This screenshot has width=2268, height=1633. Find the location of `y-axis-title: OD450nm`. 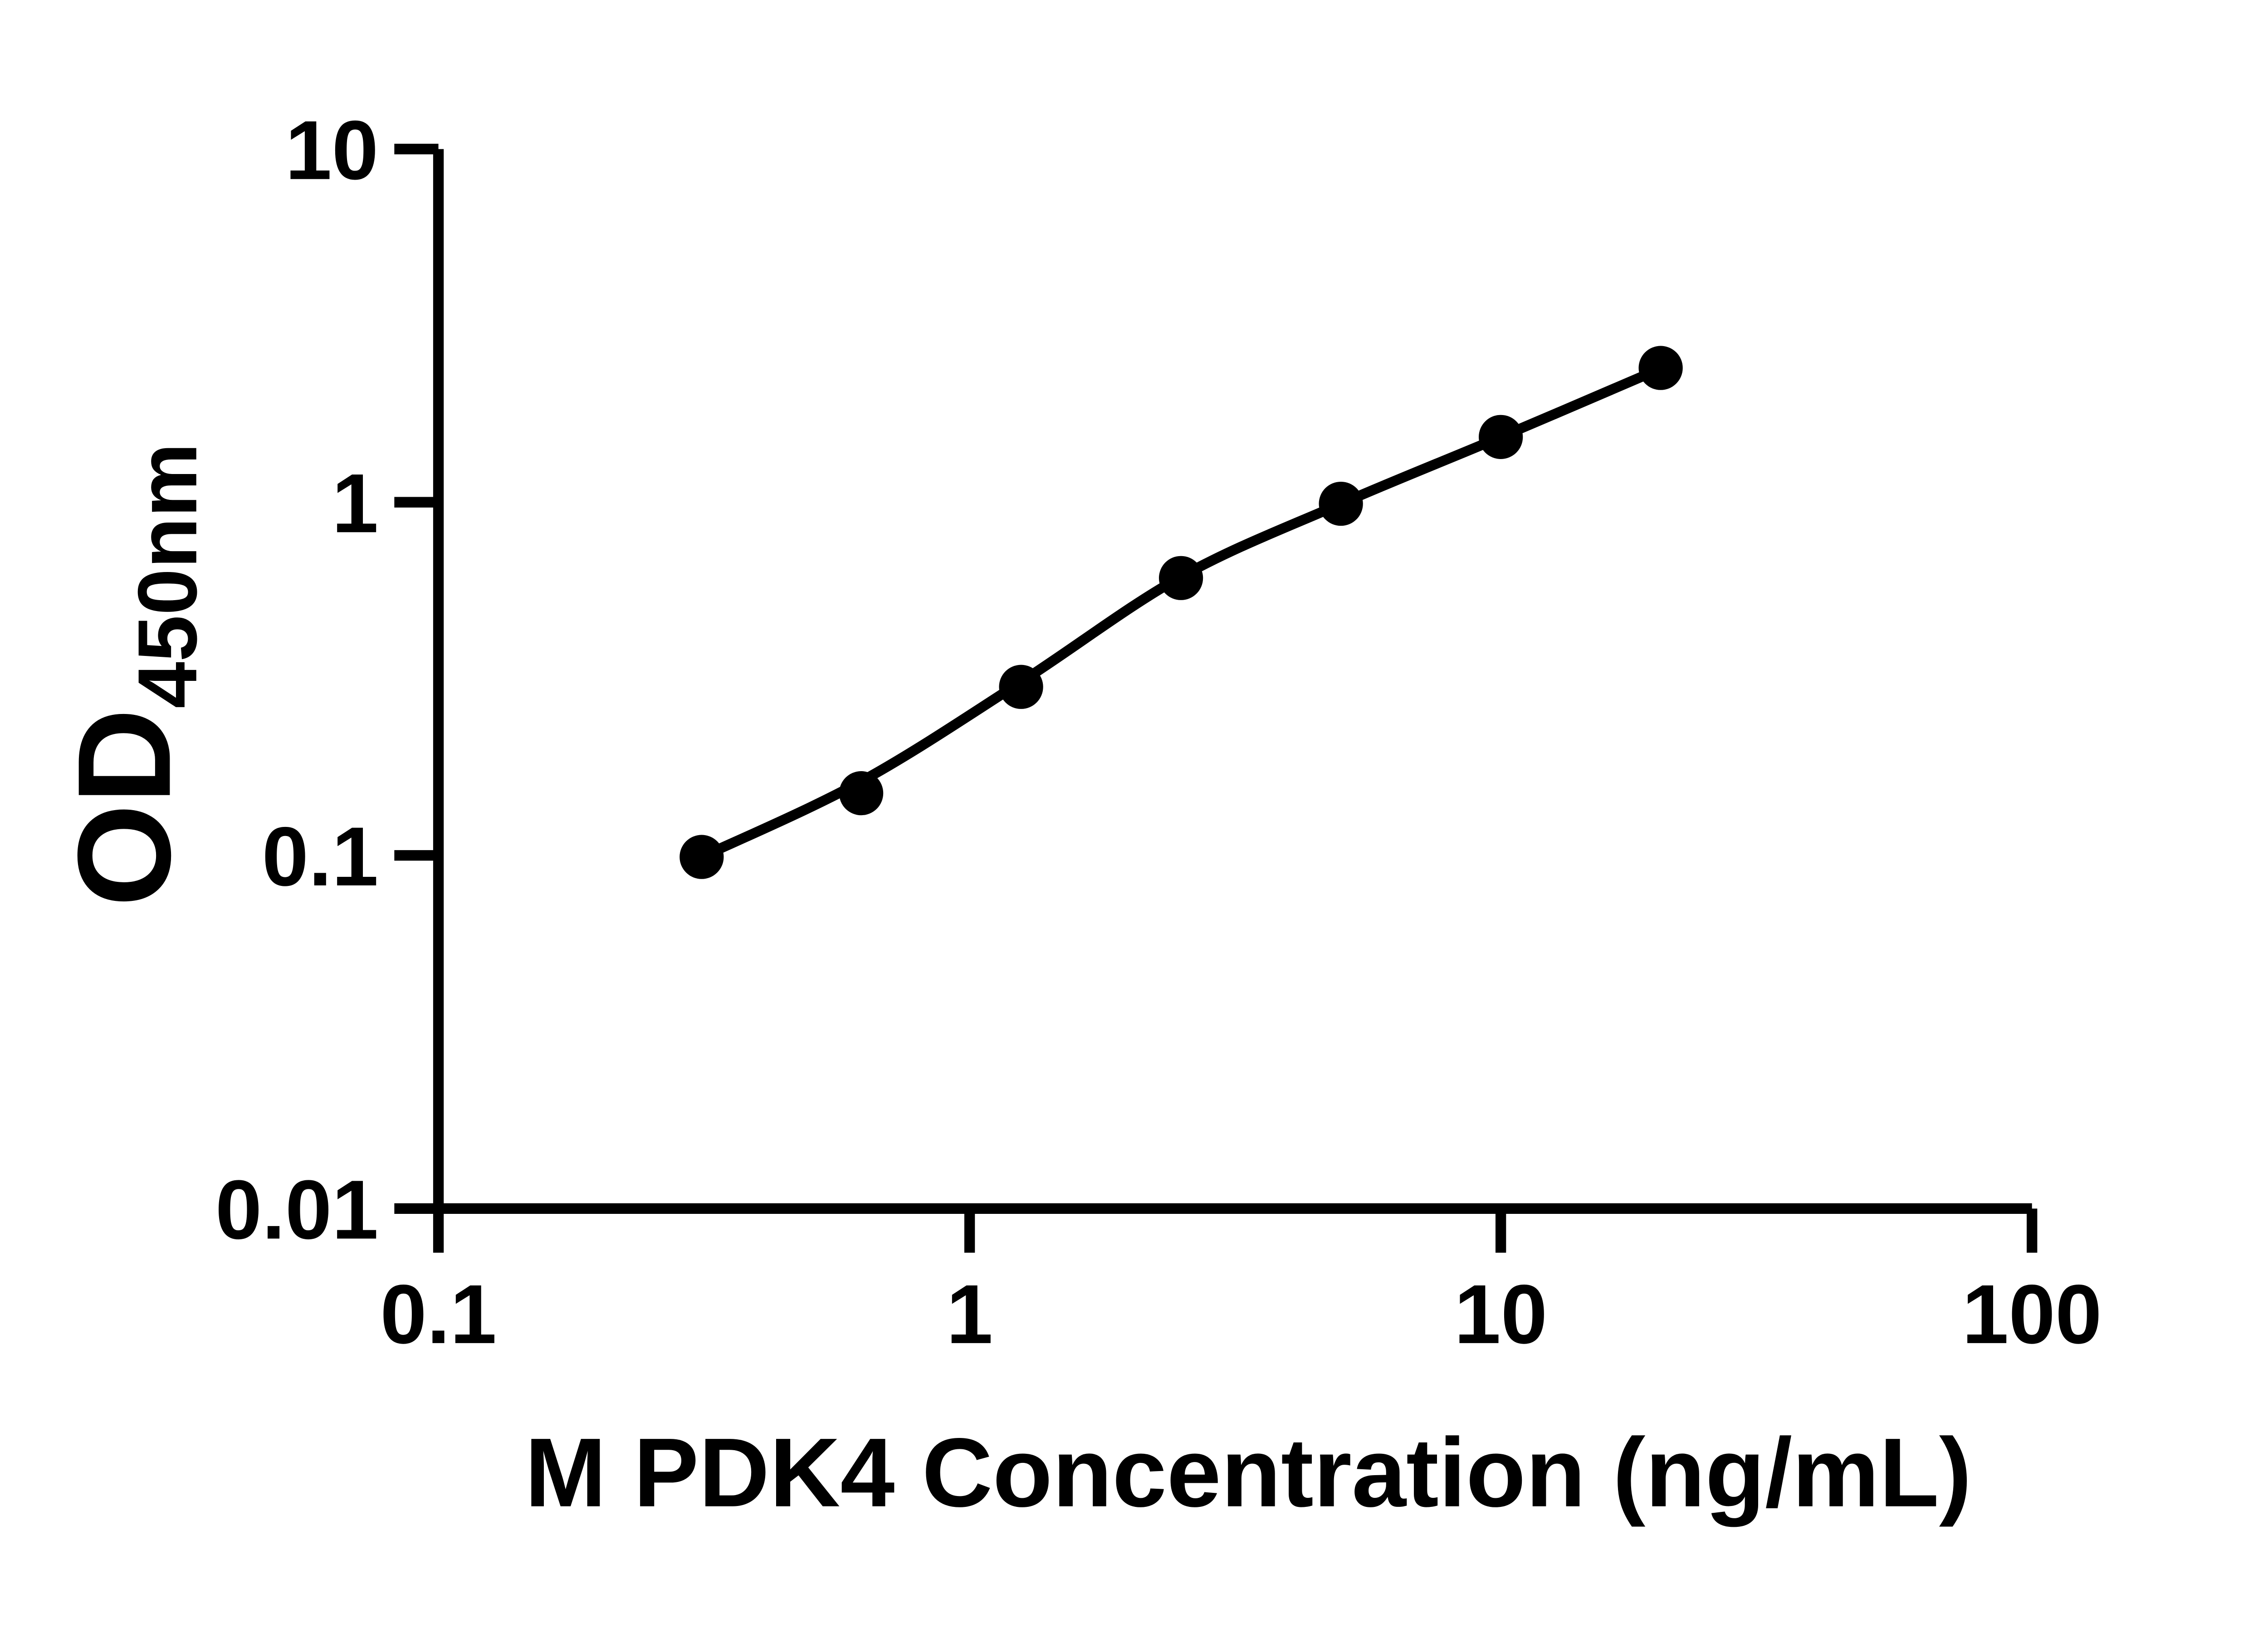

y-axis-title: OD450nm is located at coordinates (132, 675).